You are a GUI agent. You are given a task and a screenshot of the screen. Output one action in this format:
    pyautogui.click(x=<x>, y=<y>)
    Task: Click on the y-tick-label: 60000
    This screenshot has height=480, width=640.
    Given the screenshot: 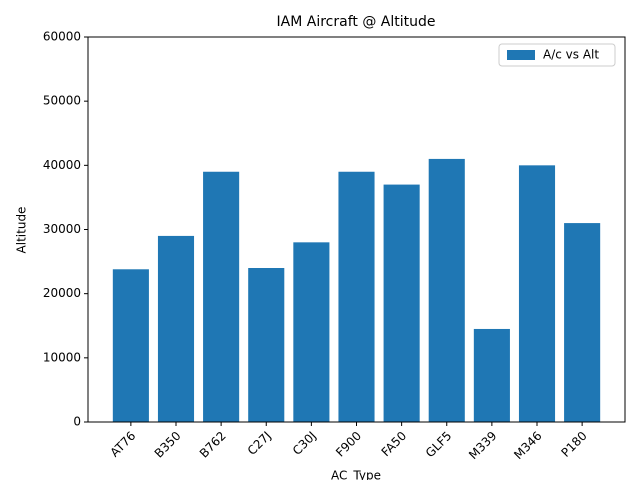 What is the action you would take?
    pyautogui.click(x=62, y=37)
    